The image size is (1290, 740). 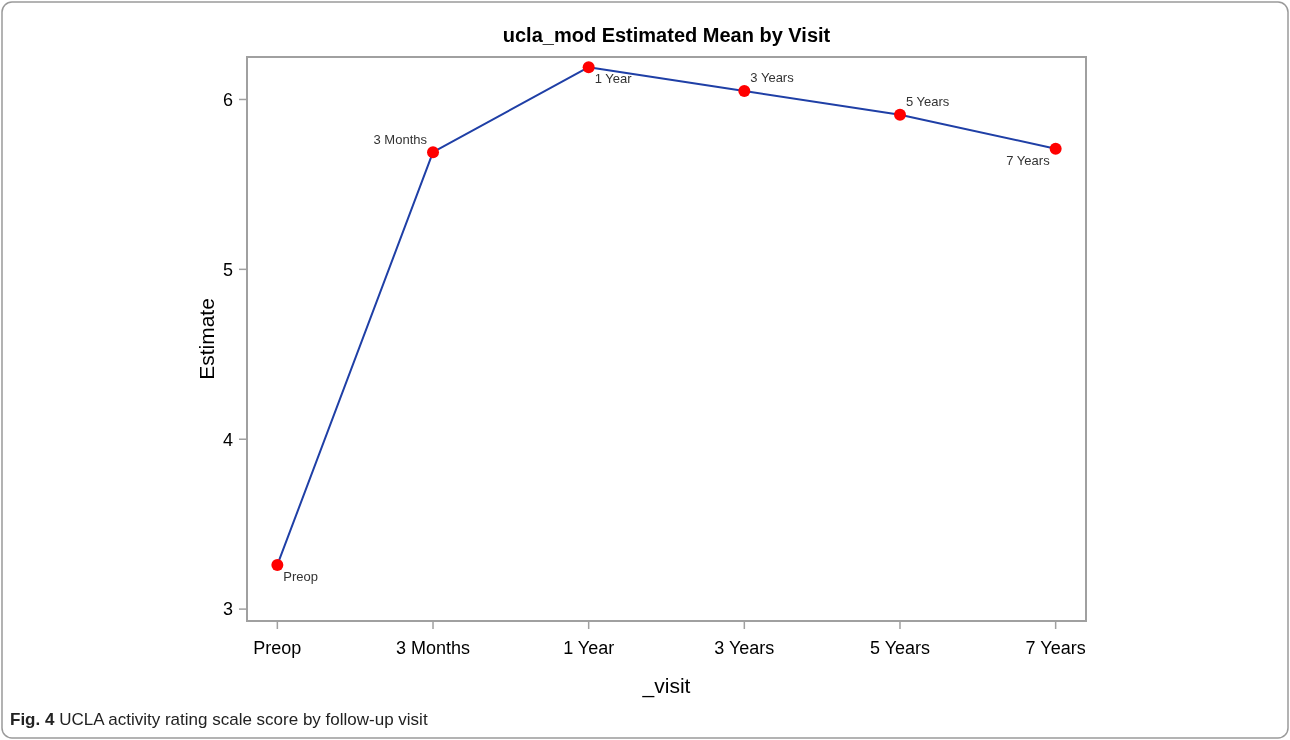 I want to click on x-axis-title: _visit, so click(x=666, y=686).